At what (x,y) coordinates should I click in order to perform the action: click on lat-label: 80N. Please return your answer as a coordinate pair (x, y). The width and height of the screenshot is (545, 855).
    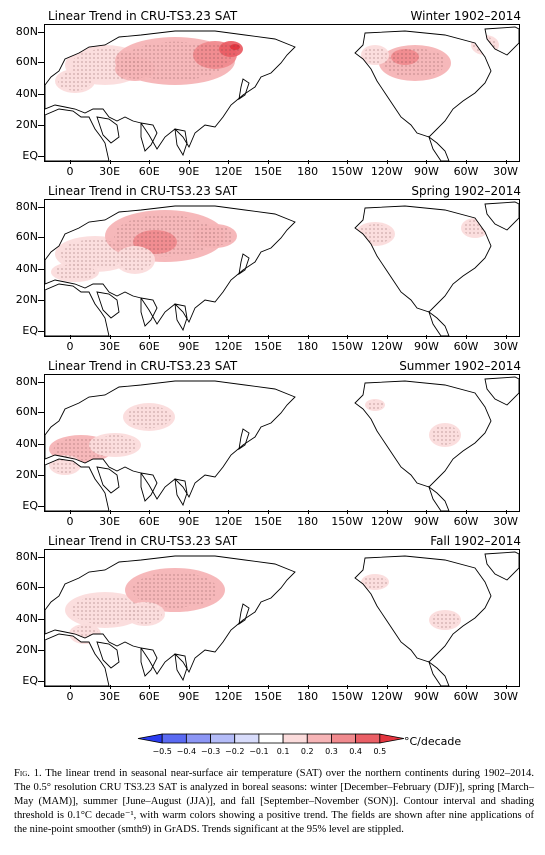
    Looking at the image, I should click on (26, 206).